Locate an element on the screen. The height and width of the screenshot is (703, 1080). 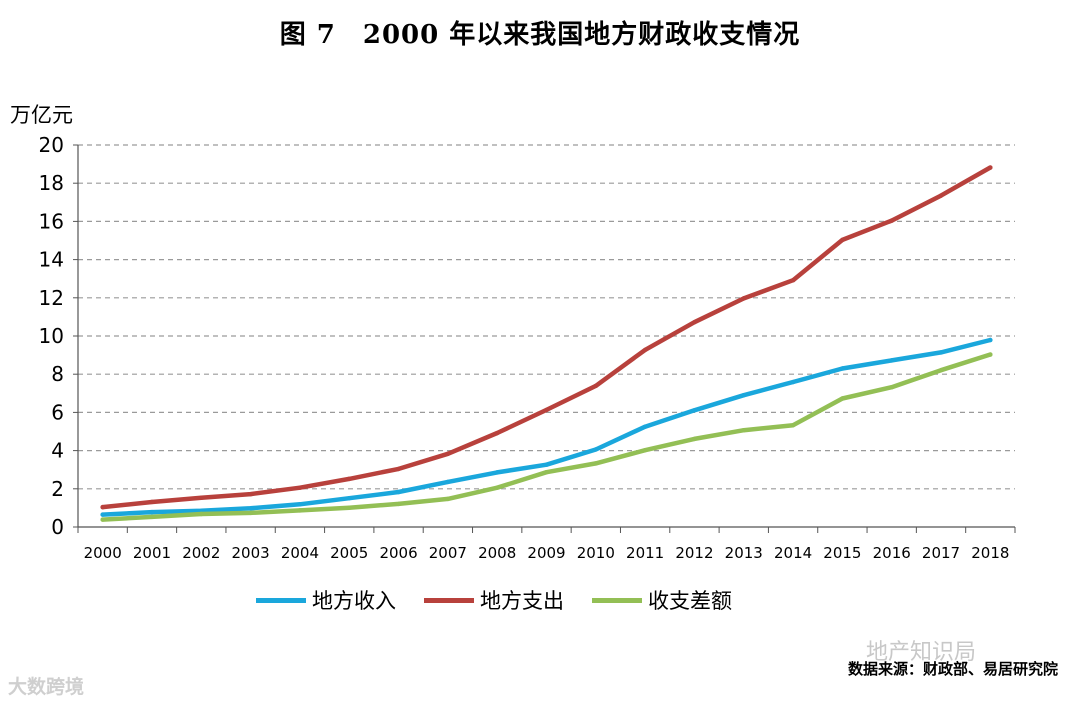
series-0-point-2000 is located at coordinates (102, 514).